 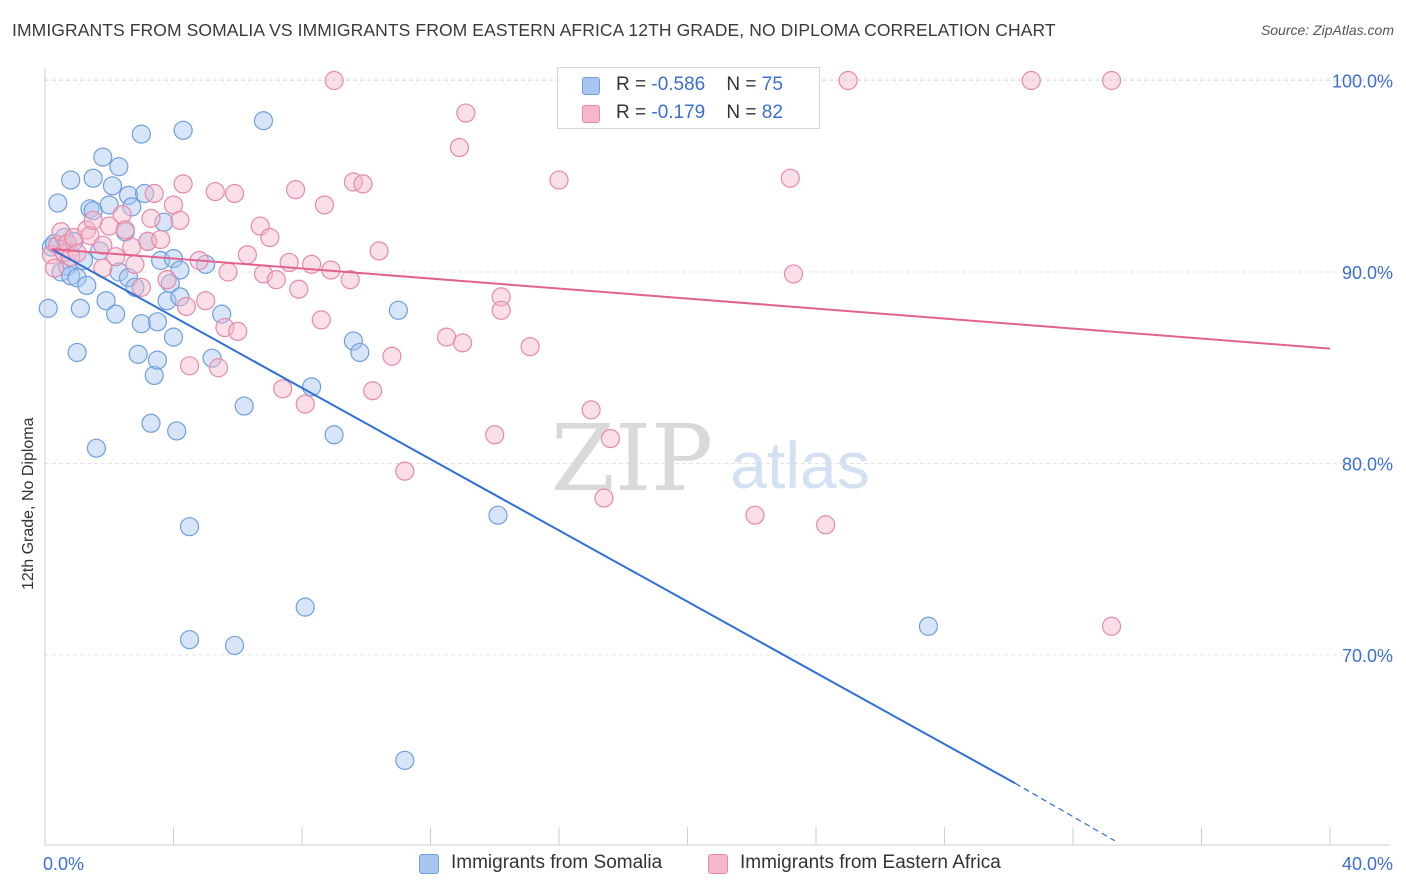 What do you see at coordinates (772, 112) in the screenshot?
I see `n-value: 82` at bounding box center [772, 112].